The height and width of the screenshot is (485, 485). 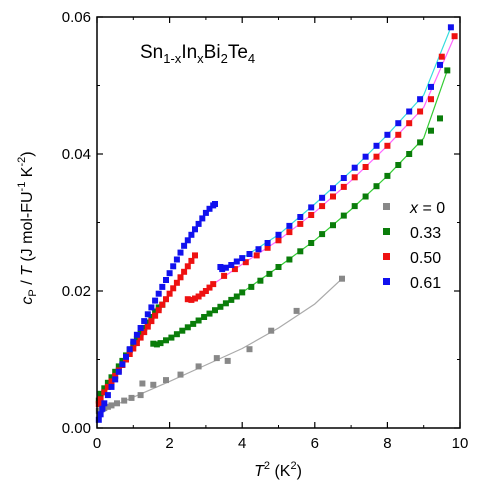 I want to click on formula-sub2: x, so click(x=200, y=58).